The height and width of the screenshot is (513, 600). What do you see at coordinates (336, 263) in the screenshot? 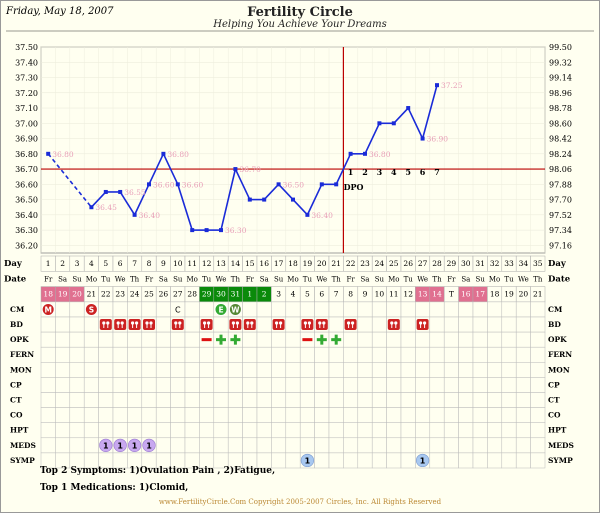
I see `day-number: 21` at bounding box center [336, 263].